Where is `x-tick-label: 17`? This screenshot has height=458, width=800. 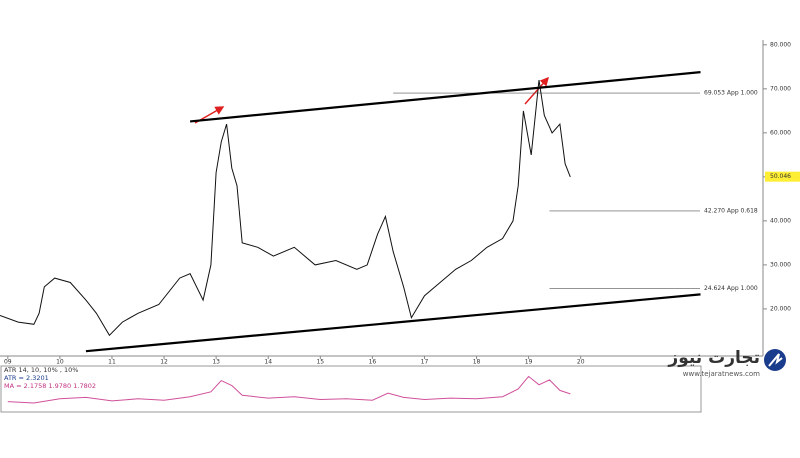
x-tick-label: 17 is located at coordinates (425, 362).